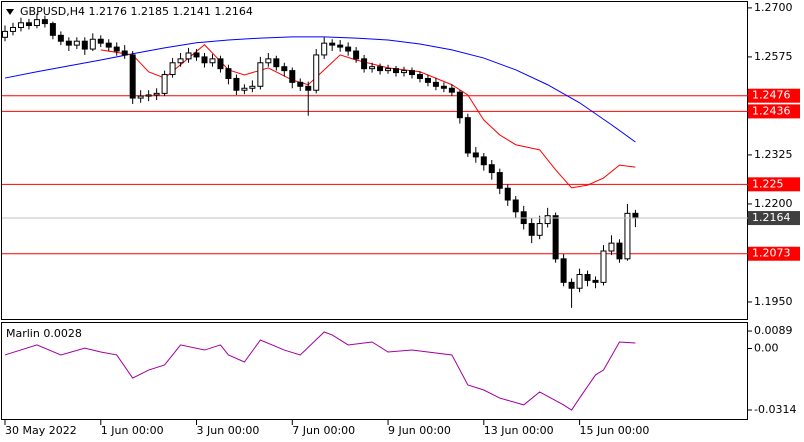 This screenshot has width=804, height=442. I want to click on level-label: 1.2073, so click(771, 253).